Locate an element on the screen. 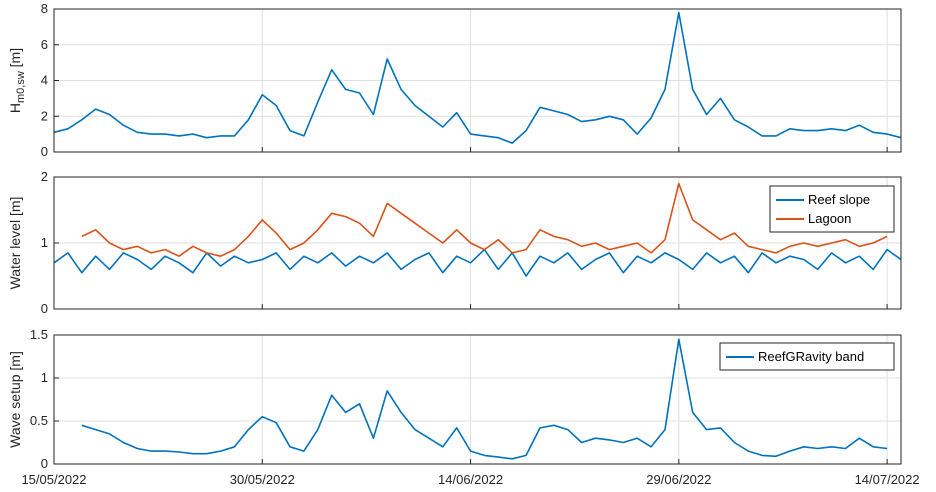  legend-entry: Reef slope is located at coordinates (839, 199).